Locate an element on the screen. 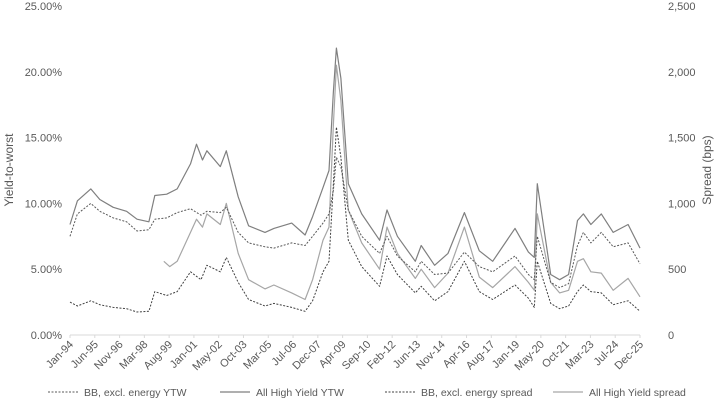  left-tick-label: 5.00% is located at coordinates (46, 270).